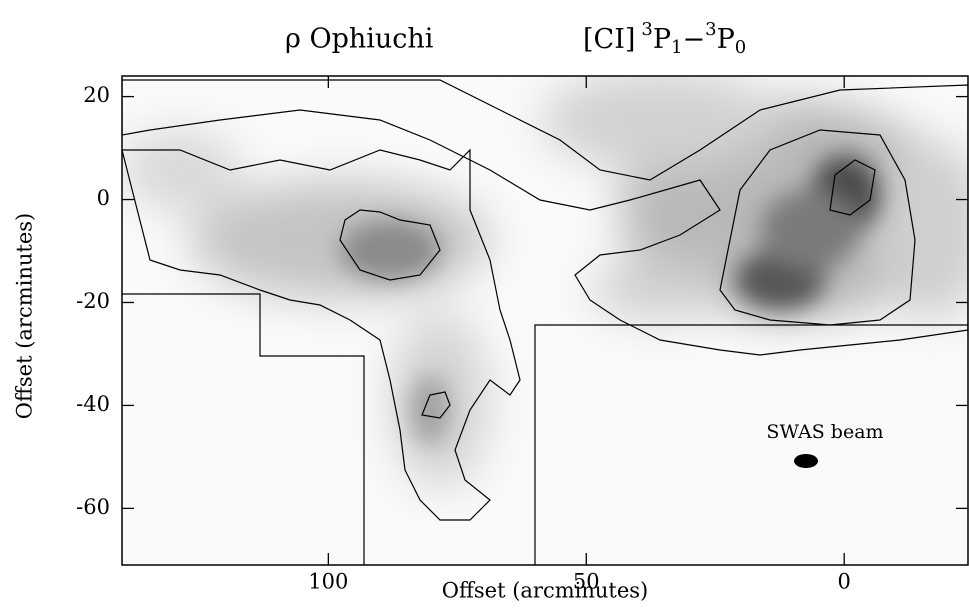 The height and width of the screenshot is (612, 969). I want to click on title-sep: −, so click(693, 39).